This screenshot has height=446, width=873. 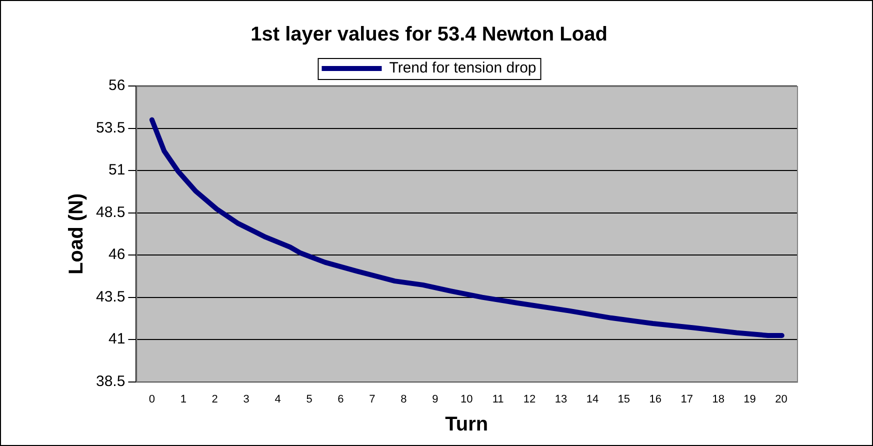 I want to click on y-tick-label: 41, so click(x=117, y=339).